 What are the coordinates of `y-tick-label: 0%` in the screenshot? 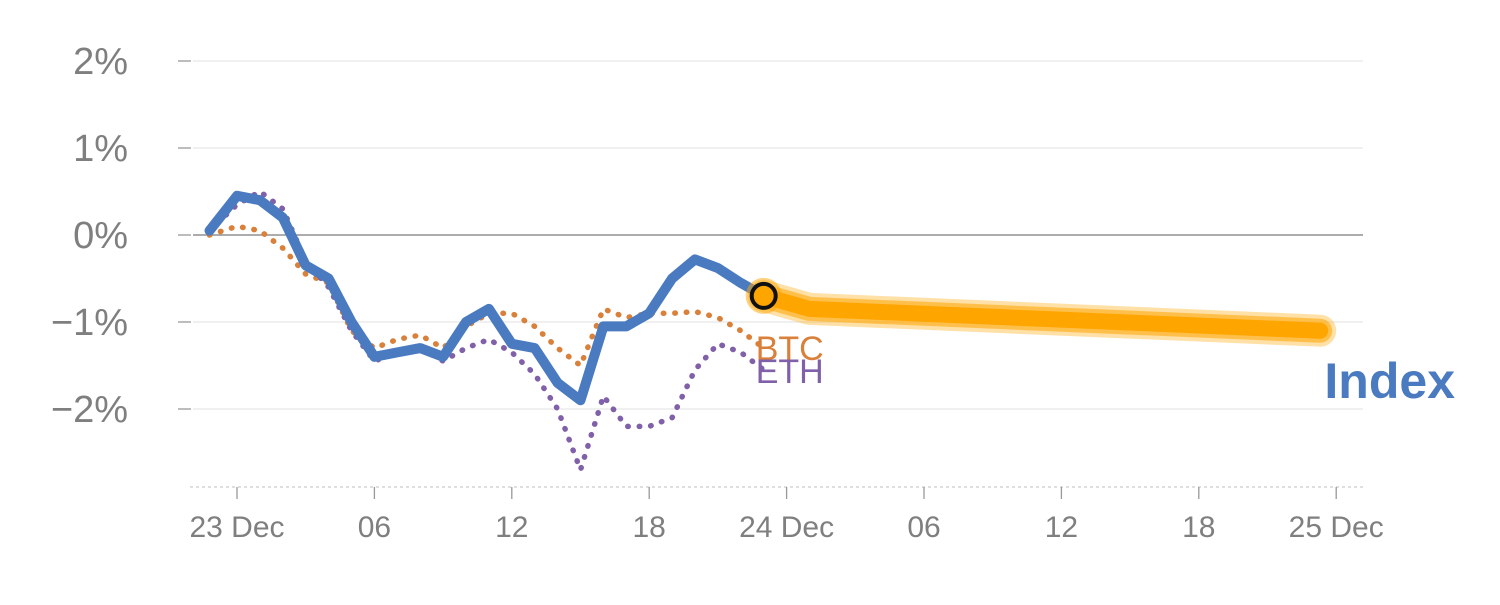 It's located at (100, 236).